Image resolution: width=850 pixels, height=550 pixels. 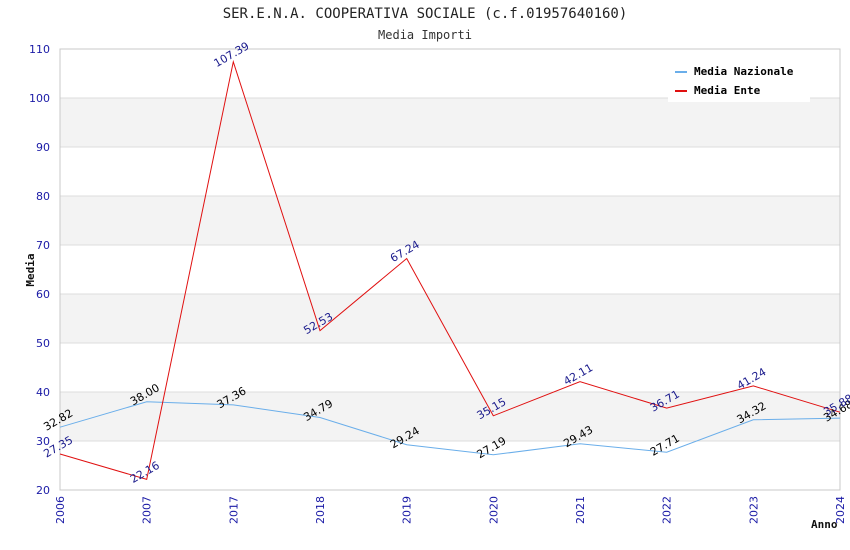 What do you see at coordinates (43, 147) in the screenshot?
I see `y-tick-label: 90` at bounding box center [43, 147].